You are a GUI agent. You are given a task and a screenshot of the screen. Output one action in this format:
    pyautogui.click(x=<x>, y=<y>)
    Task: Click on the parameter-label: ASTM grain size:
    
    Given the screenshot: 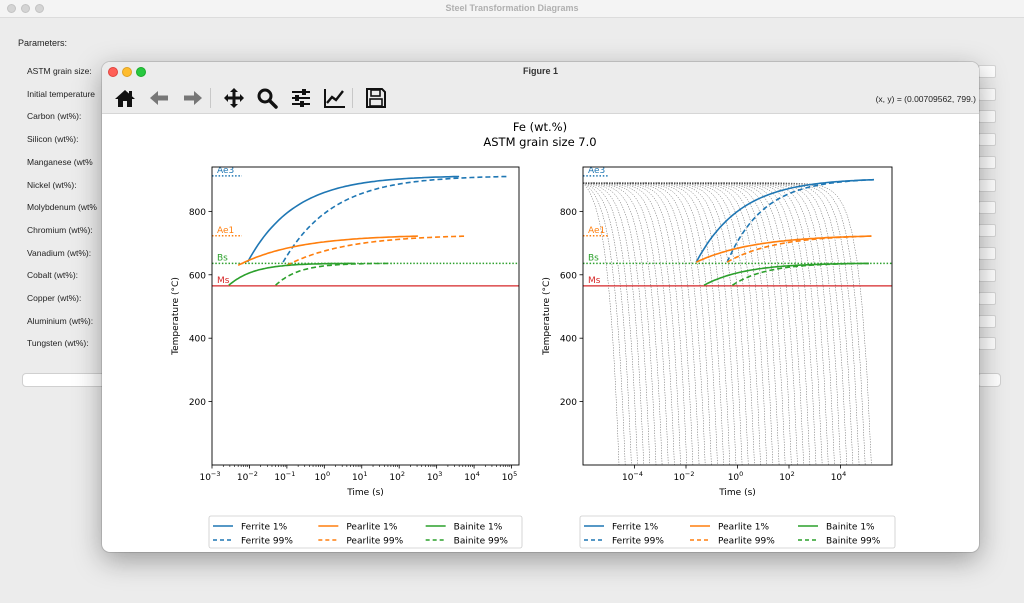 What is the action you would take?
    pyautogui.click(x=59, y=71)
    